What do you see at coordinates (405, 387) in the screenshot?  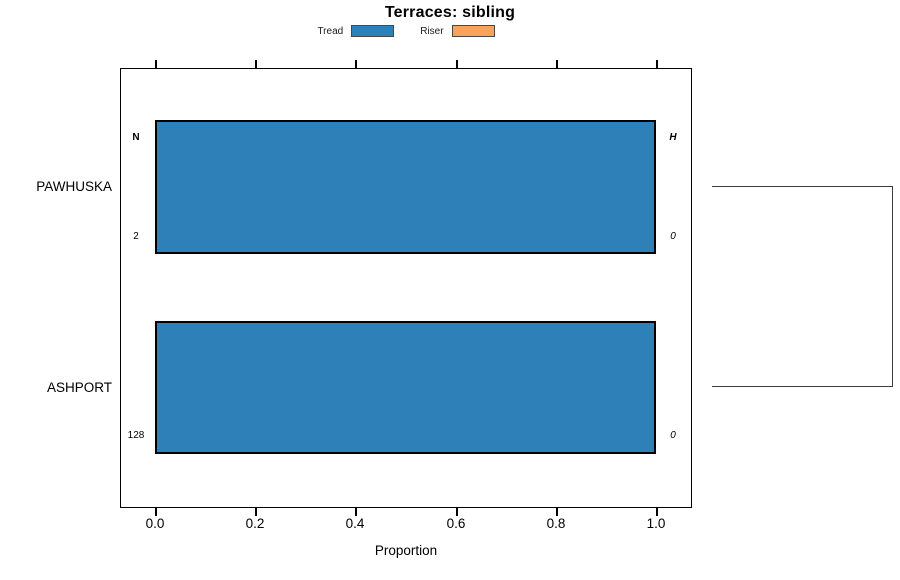 I see `bar-ashport-tread` at bounding box center [405, 387].